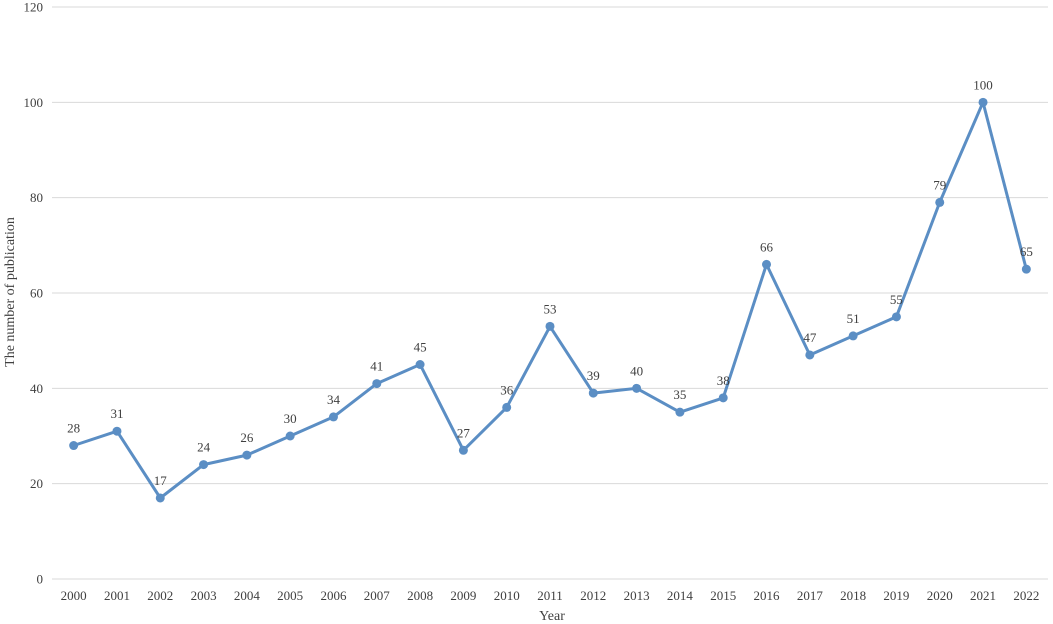 Image resolution: width=1053 pixels, height=624 pixels. What do you see at coordinates (290, 595) in the screenshot?
I see `x-tick-label: 2005` at bounding box center [290, 595].